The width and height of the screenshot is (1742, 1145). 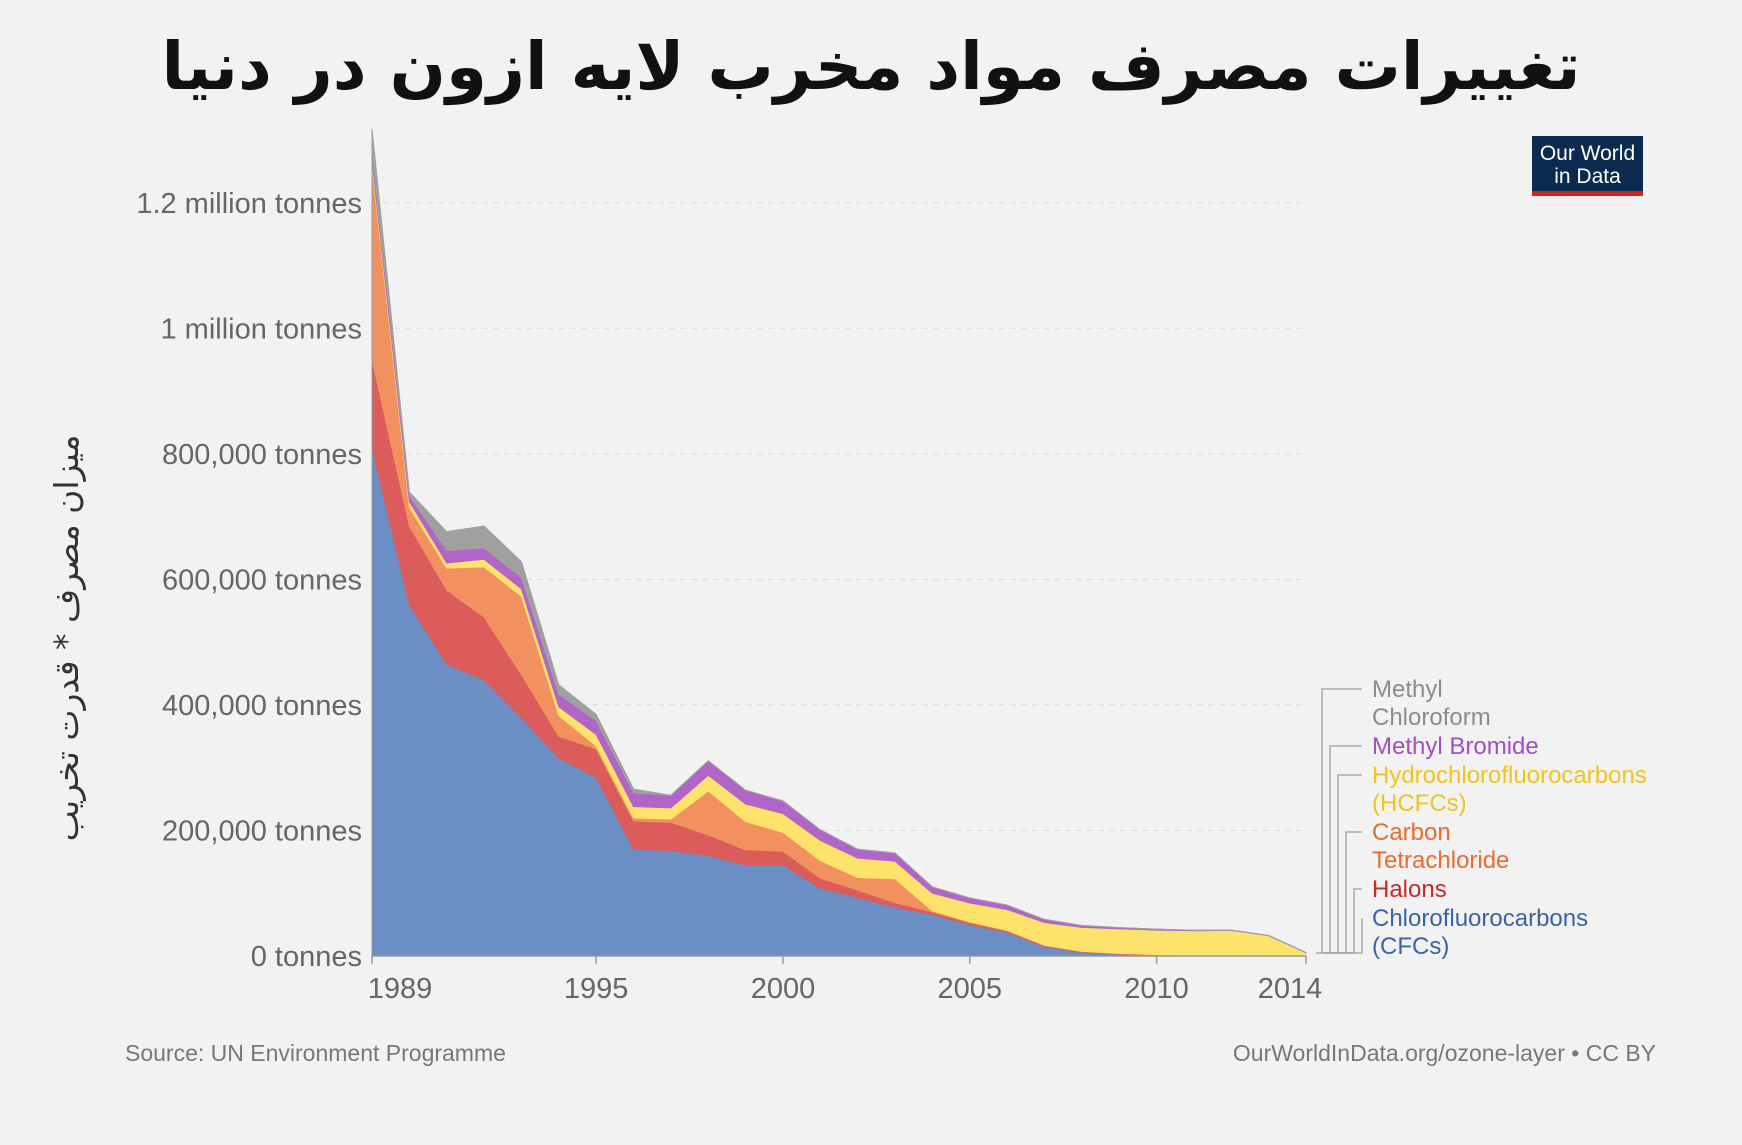 What do you see at coordinates (1440, 860) in the screenshot?
I see `legend-label: Tetrachloride` at bounding box center [1440, 860].